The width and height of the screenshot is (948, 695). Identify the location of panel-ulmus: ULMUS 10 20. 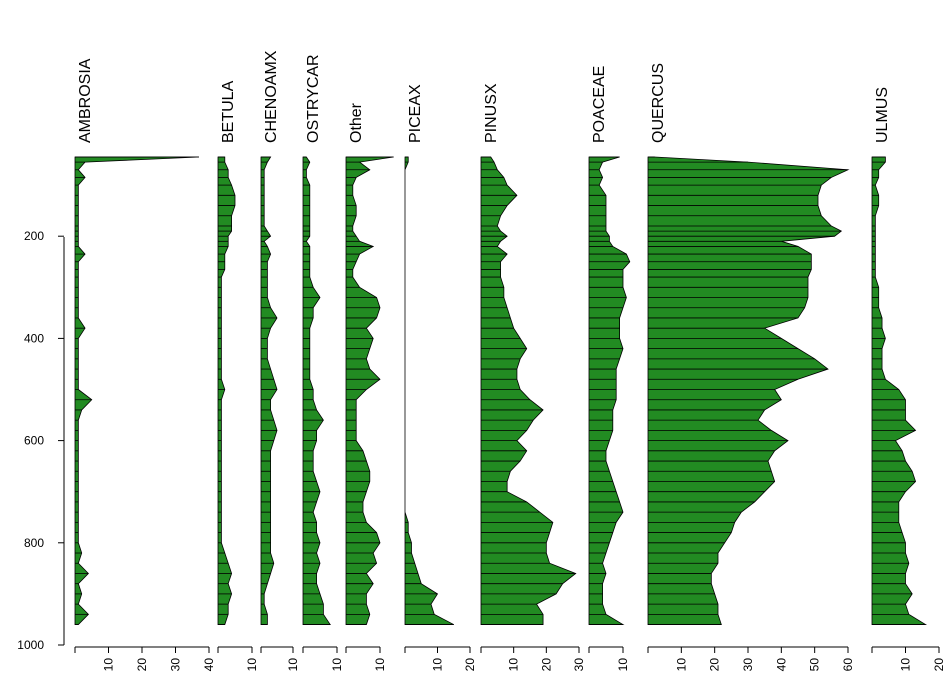
(908, 379).